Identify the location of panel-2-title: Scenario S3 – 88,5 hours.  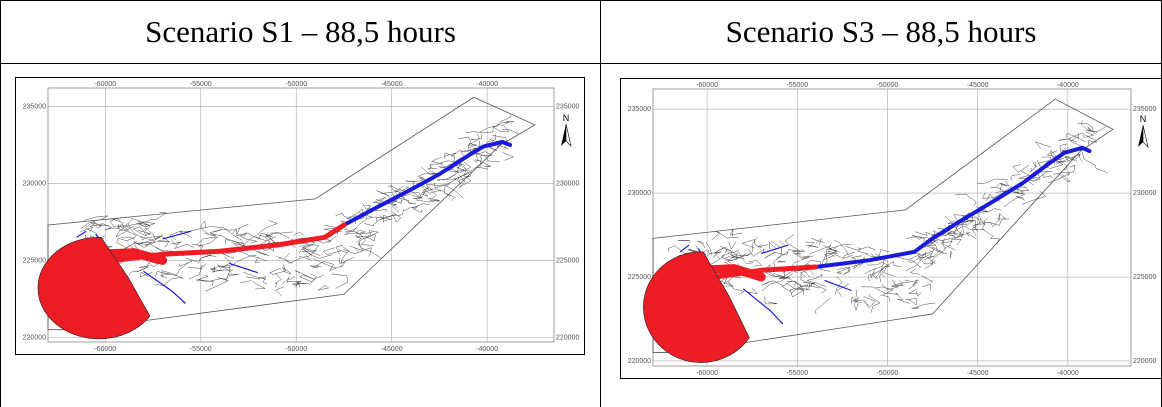
(881, 31).